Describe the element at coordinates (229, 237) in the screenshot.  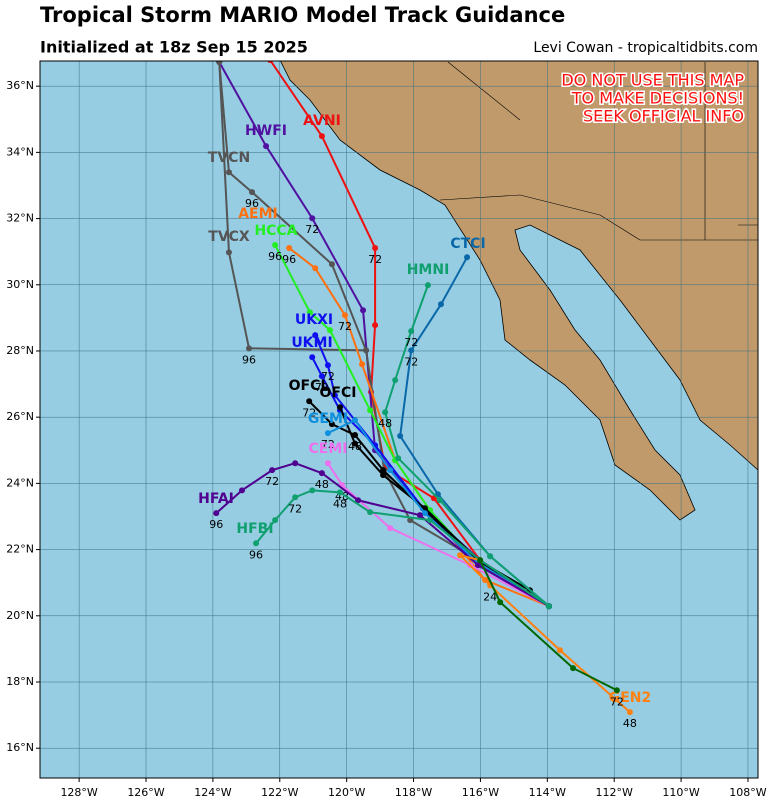
I see `track-name: TVCX` at that location.